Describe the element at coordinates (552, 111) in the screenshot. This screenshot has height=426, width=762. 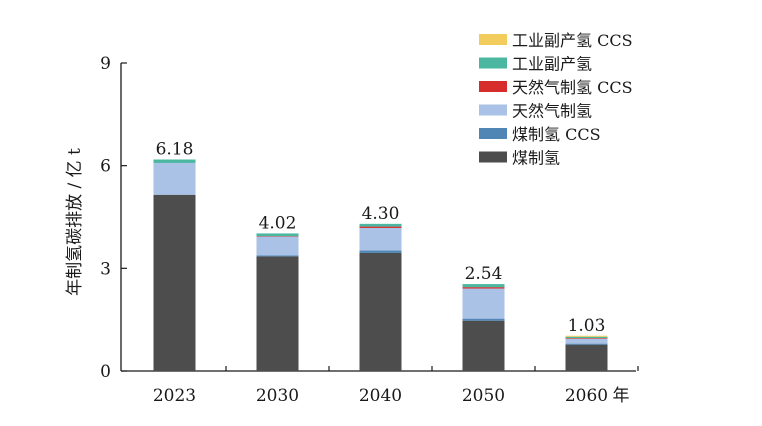
I see `legend-label: 天然气制氢` at that location.